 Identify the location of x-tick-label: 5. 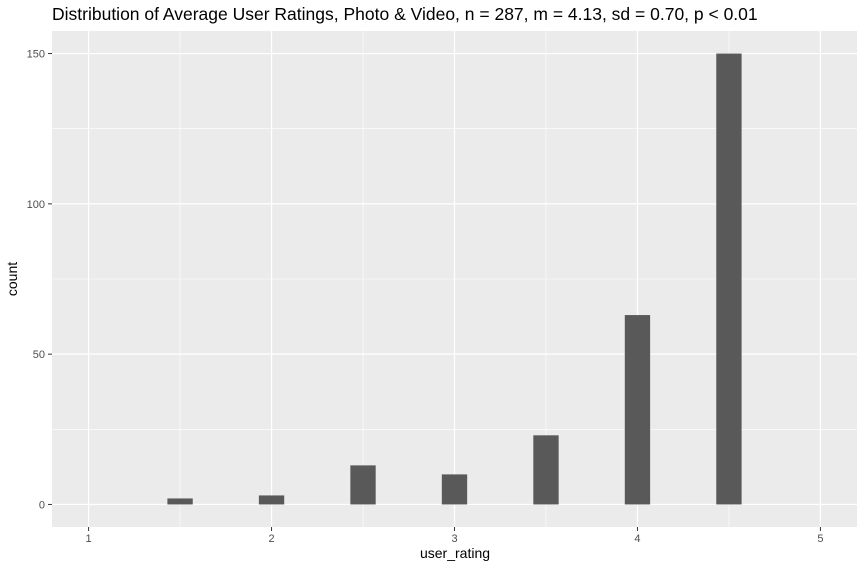
(820, 539).